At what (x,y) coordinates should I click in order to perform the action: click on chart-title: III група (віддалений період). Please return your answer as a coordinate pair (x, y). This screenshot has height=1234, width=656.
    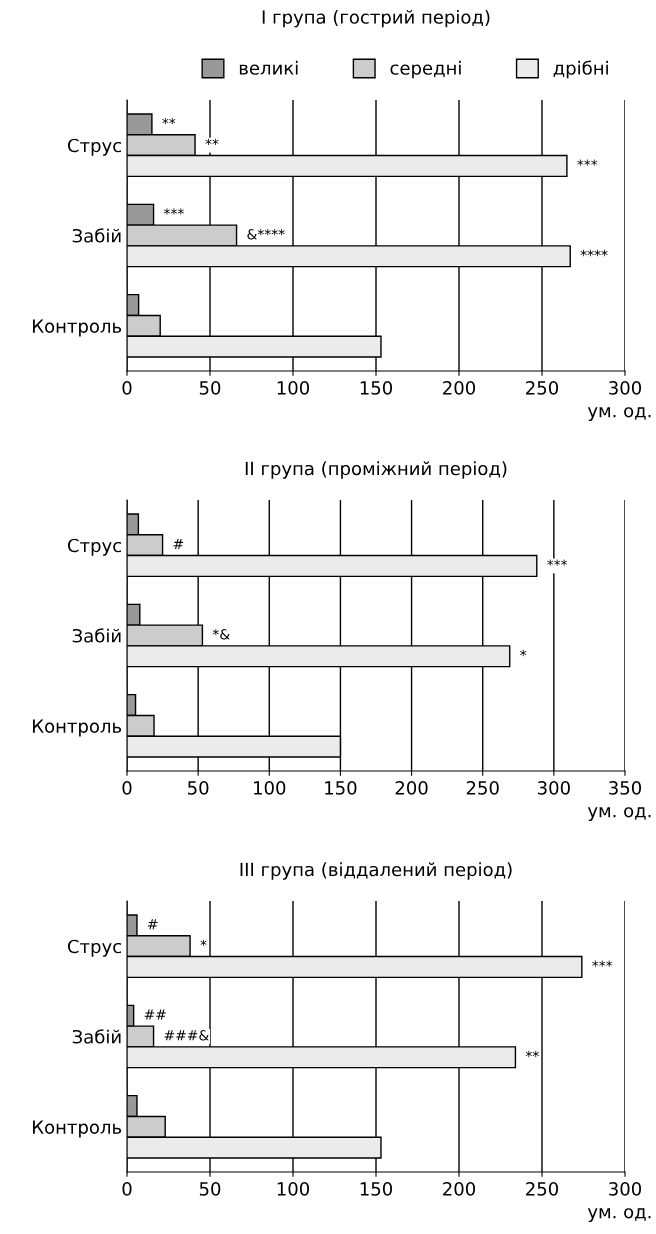
    Looking at the image, I should click on (376, 871).